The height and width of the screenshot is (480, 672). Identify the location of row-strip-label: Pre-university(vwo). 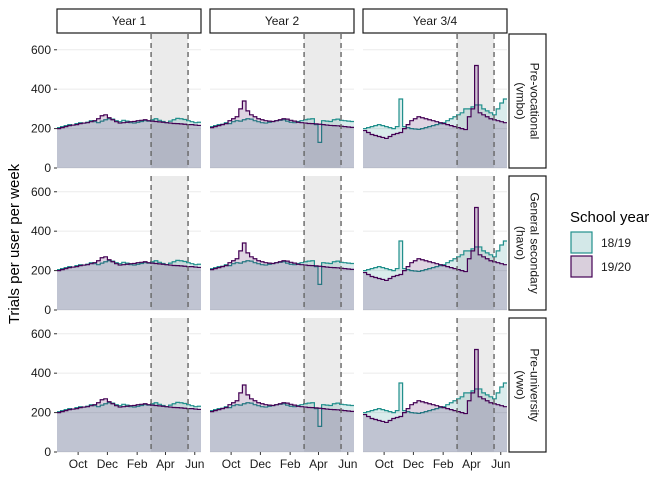
(528, 384).